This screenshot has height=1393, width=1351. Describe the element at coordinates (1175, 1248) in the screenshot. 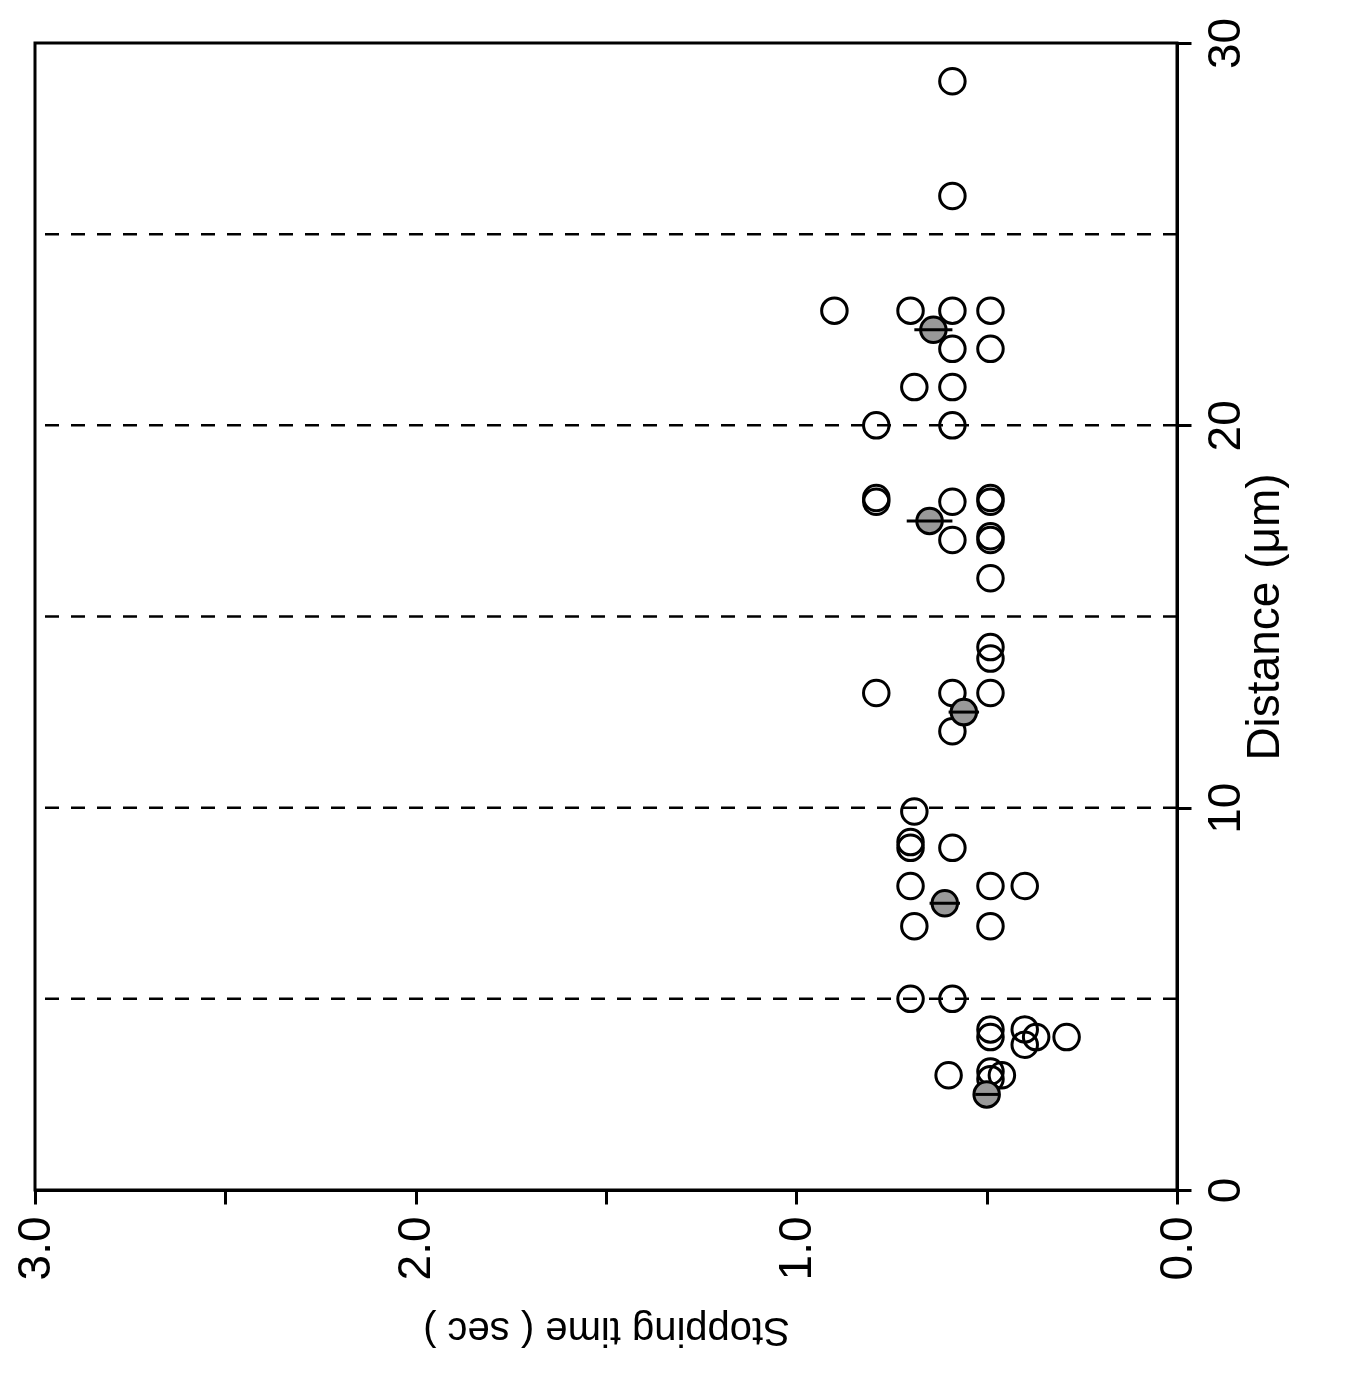

I see `x-tick-label: 0.0` at that location.